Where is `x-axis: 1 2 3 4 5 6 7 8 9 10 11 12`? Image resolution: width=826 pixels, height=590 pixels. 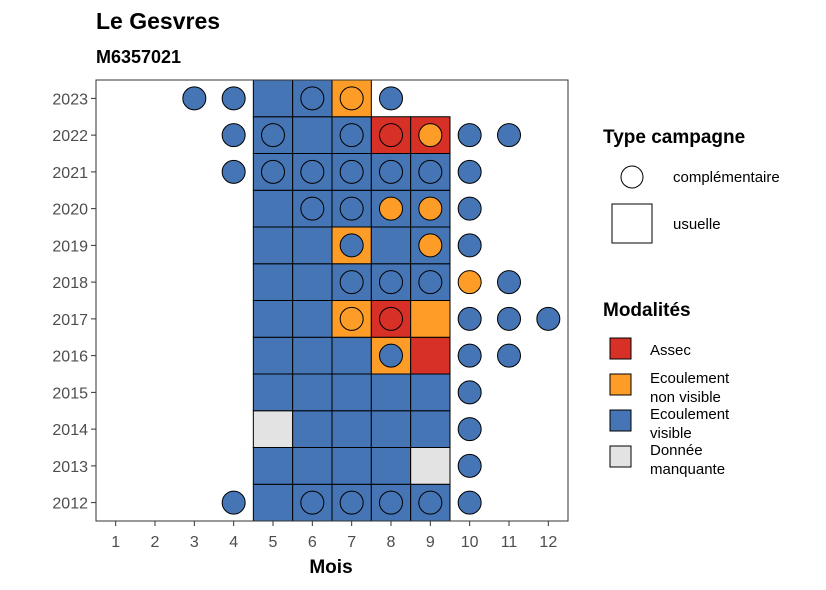
x-axis: 1 2 3 4 5 6 7 8 9 10 11 12 is located at coordinates (334, 536).